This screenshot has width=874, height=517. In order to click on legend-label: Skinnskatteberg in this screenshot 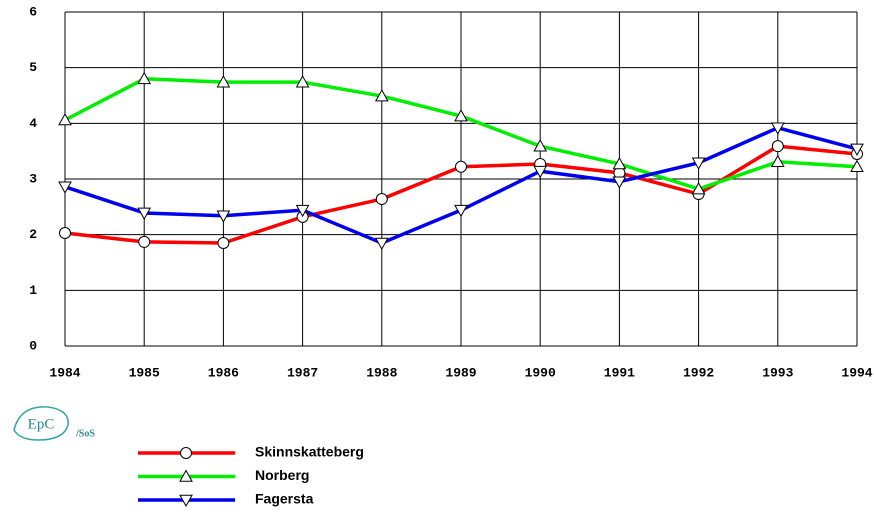, I will do `click(309, 452)`.